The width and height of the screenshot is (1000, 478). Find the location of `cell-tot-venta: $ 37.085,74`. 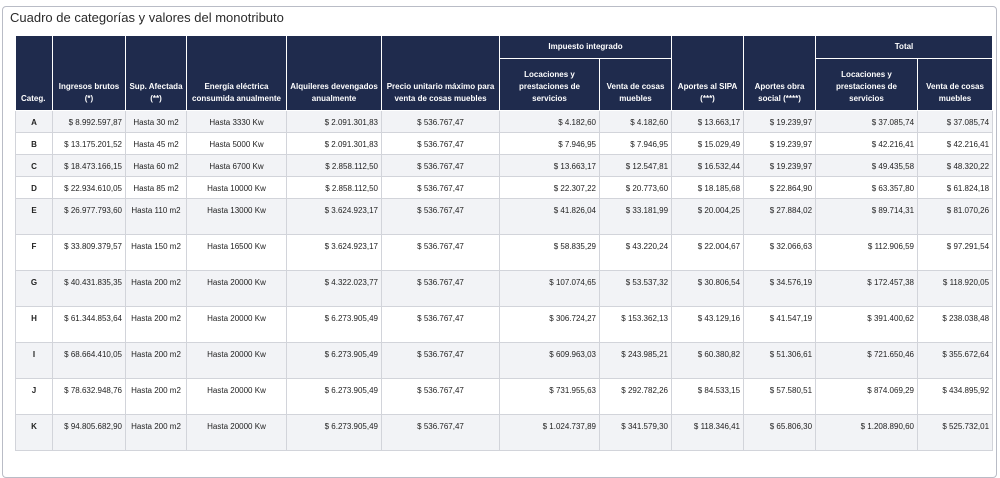

cell-tot-venta: $ 37.085,74 is located at coordinates (955, 121).